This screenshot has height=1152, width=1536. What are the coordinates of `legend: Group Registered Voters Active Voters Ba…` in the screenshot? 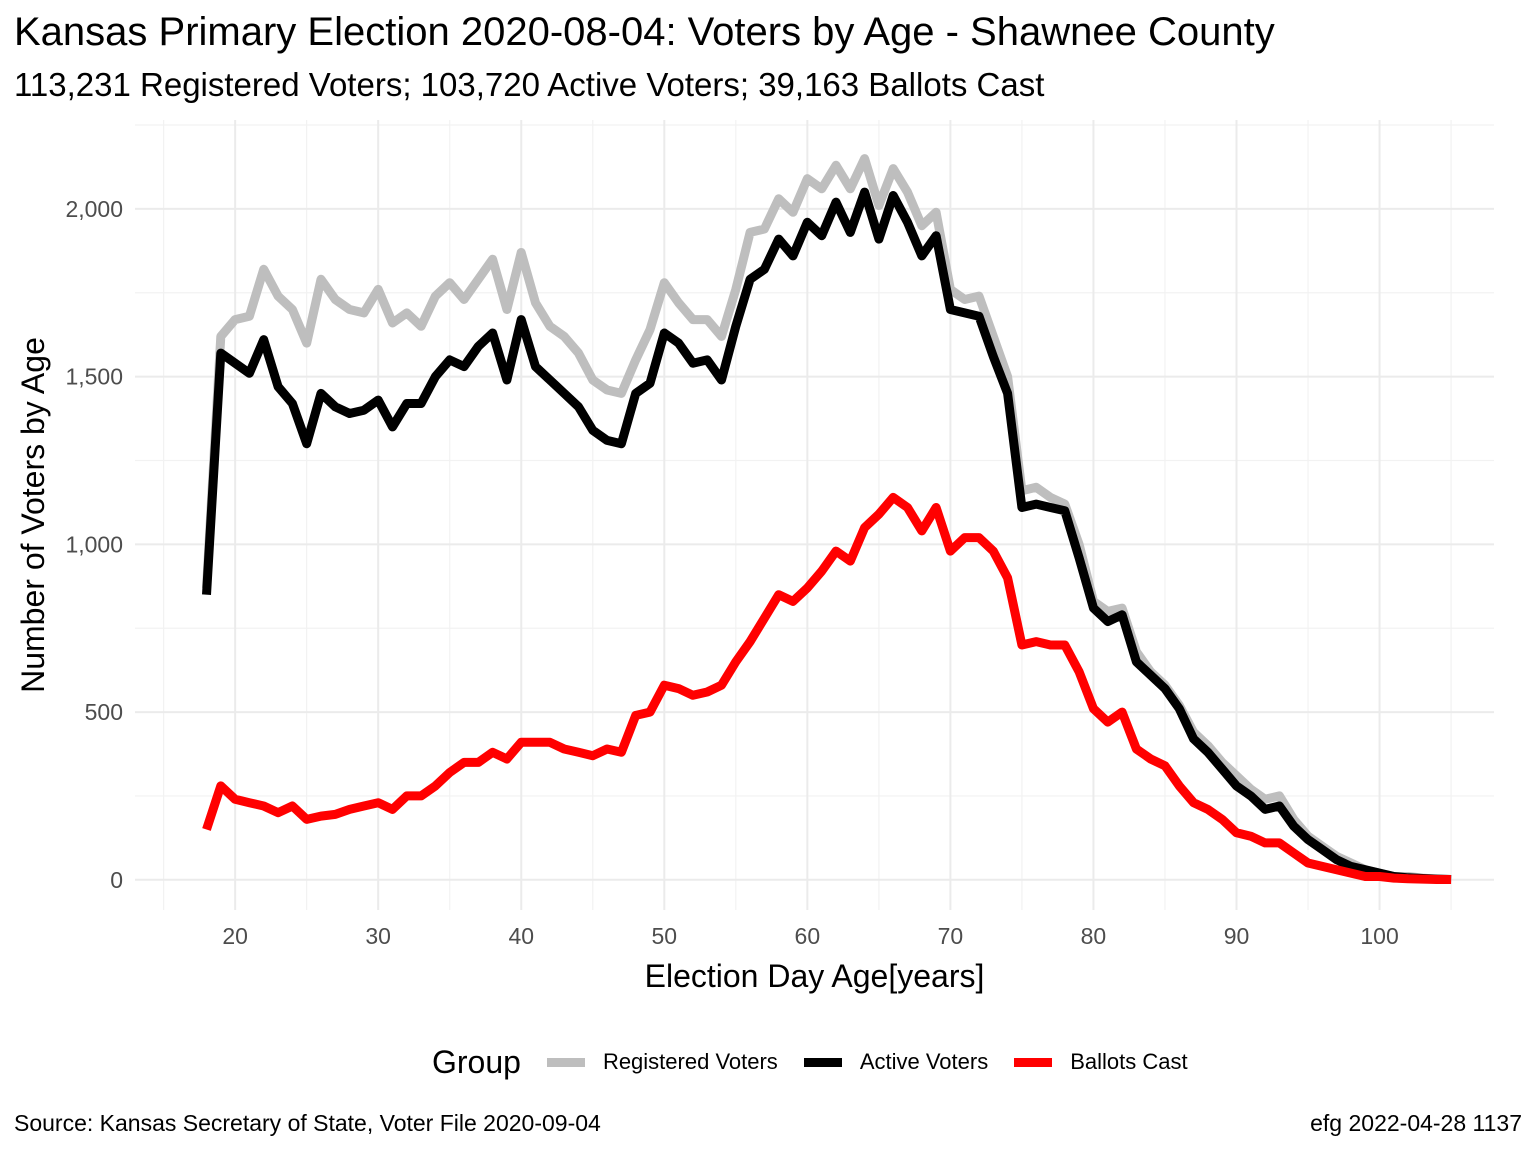 It's located at (768, 1062).